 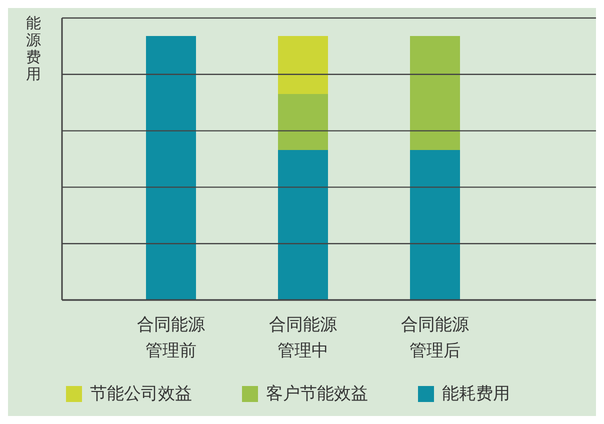 I want to click on legend-label: 能耗费用, so click(x=476, y=394).